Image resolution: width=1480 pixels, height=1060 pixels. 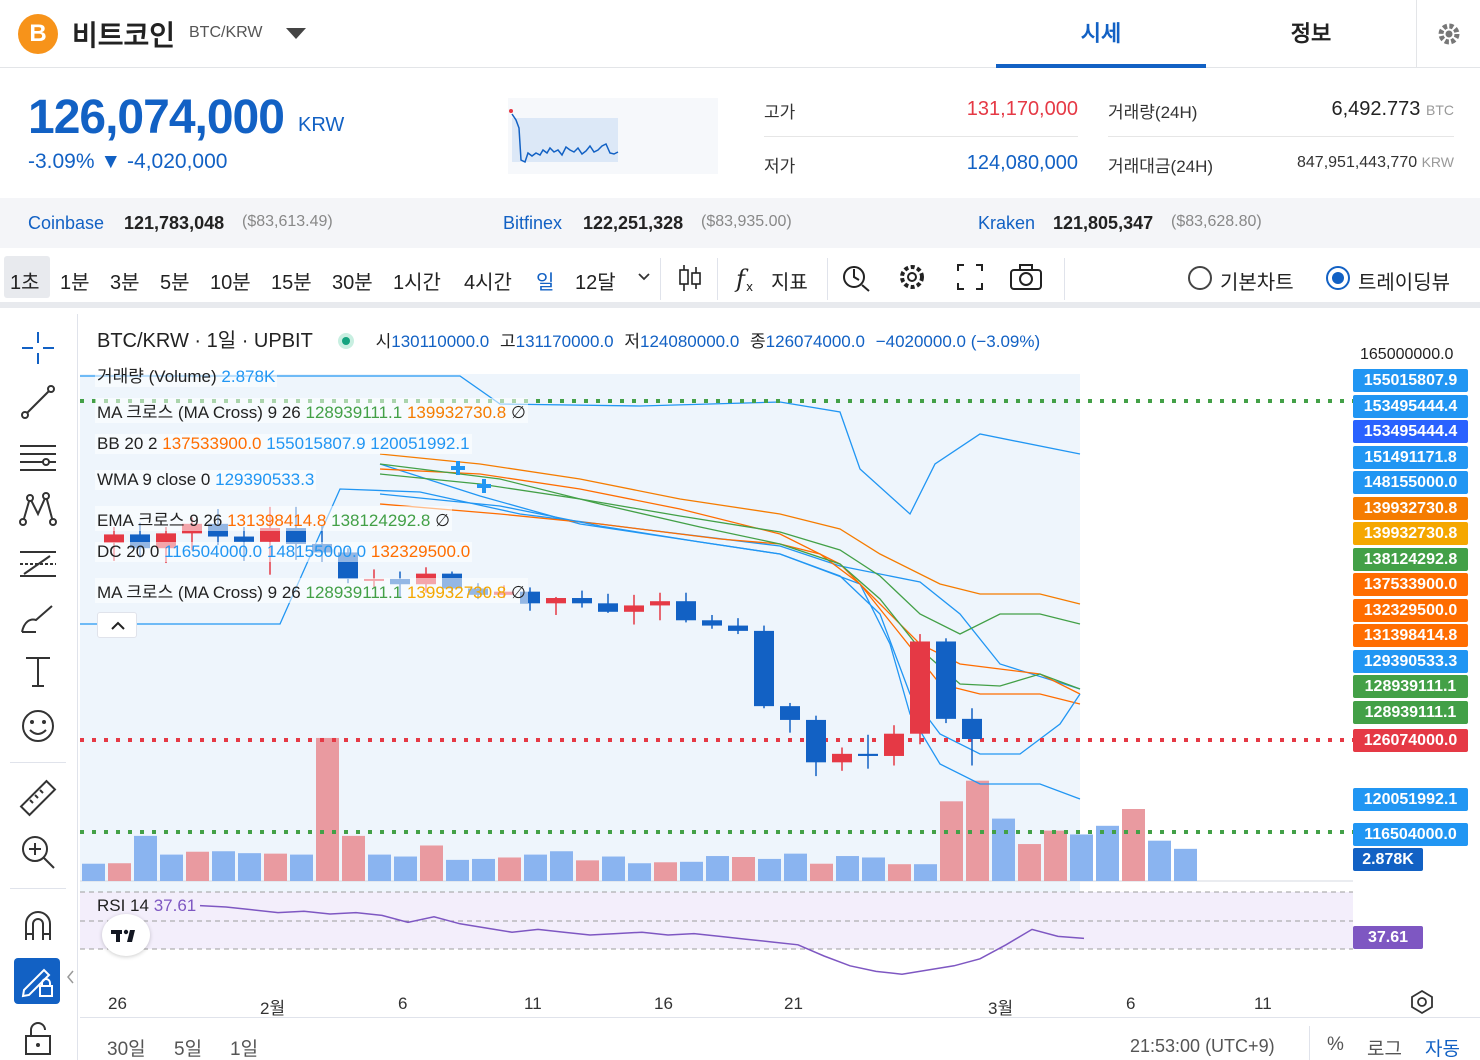 What do you see at coordinates (38, 564) in the screenshot?
I see `forecast-icon` at bounding box center [38, 564].